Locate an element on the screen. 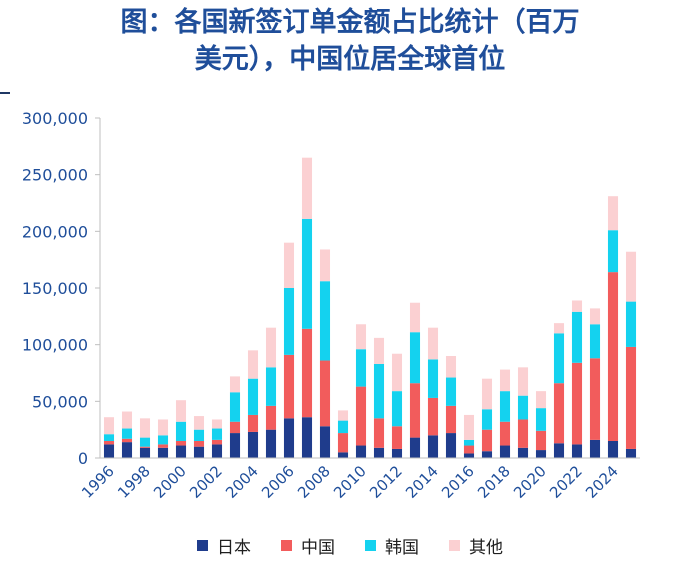 The width and height of the screenshot is (700, 573). bar-other-1996 is located at coordinates (109, 426).